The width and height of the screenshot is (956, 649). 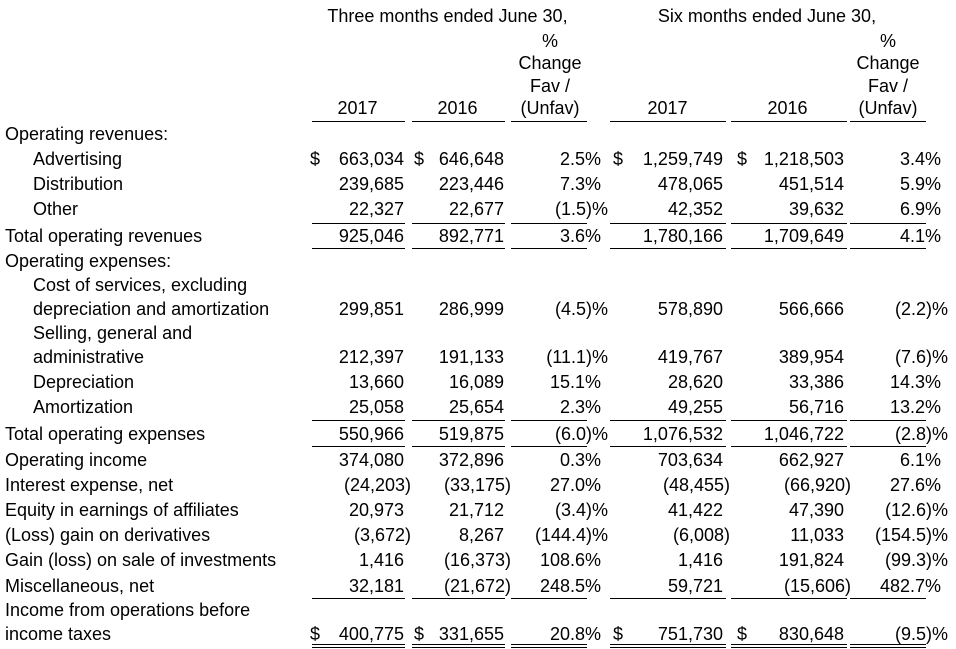 I want to click on value-cell: 39,632, so click(x=816, y=209).